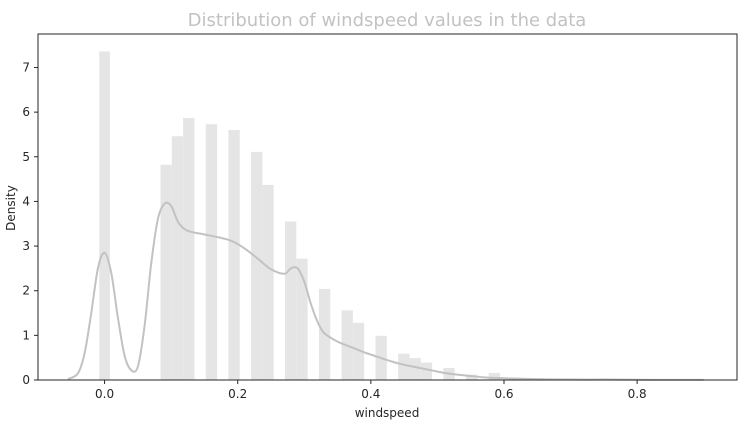 The height and width of the screenshot is (429, 754). Describe the element at coordinates (26, 335) in the screenshot. I see `y-tick-label: 1` at that location.